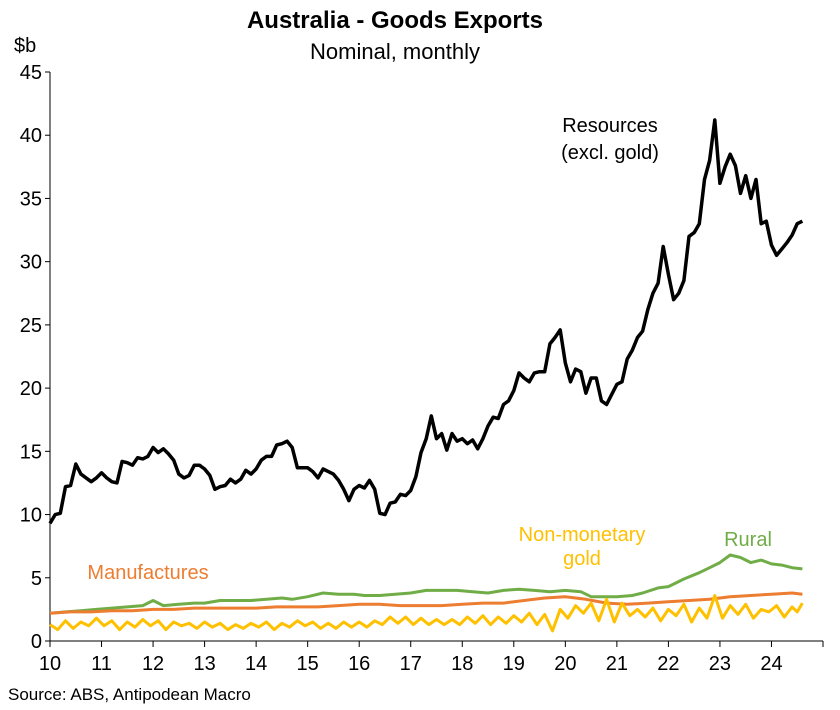 This screenshot has width=840, height=710. Describe the element at coordinates (771, 664) in the screenshot. I see `x-tick-label: 24` at that location.